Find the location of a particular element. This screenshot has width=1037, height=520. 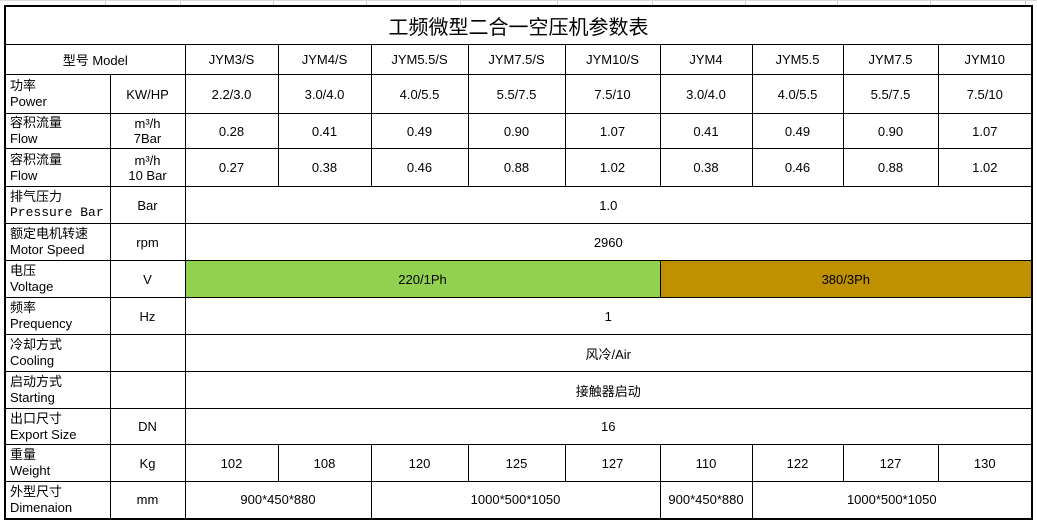

title-row: 工频微型二合一空压机参数表 is located at coordinates (518, 25).